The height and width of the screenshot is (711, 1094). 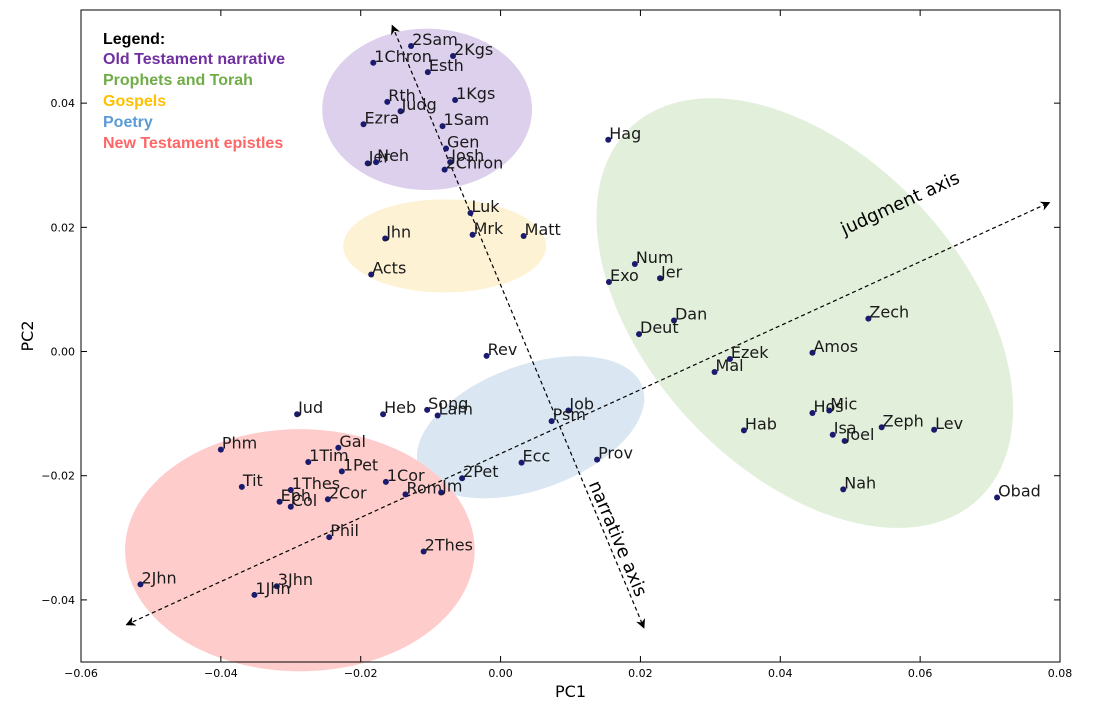 I want to click on point-label-47: Ecc, so click(x=537, y=456).